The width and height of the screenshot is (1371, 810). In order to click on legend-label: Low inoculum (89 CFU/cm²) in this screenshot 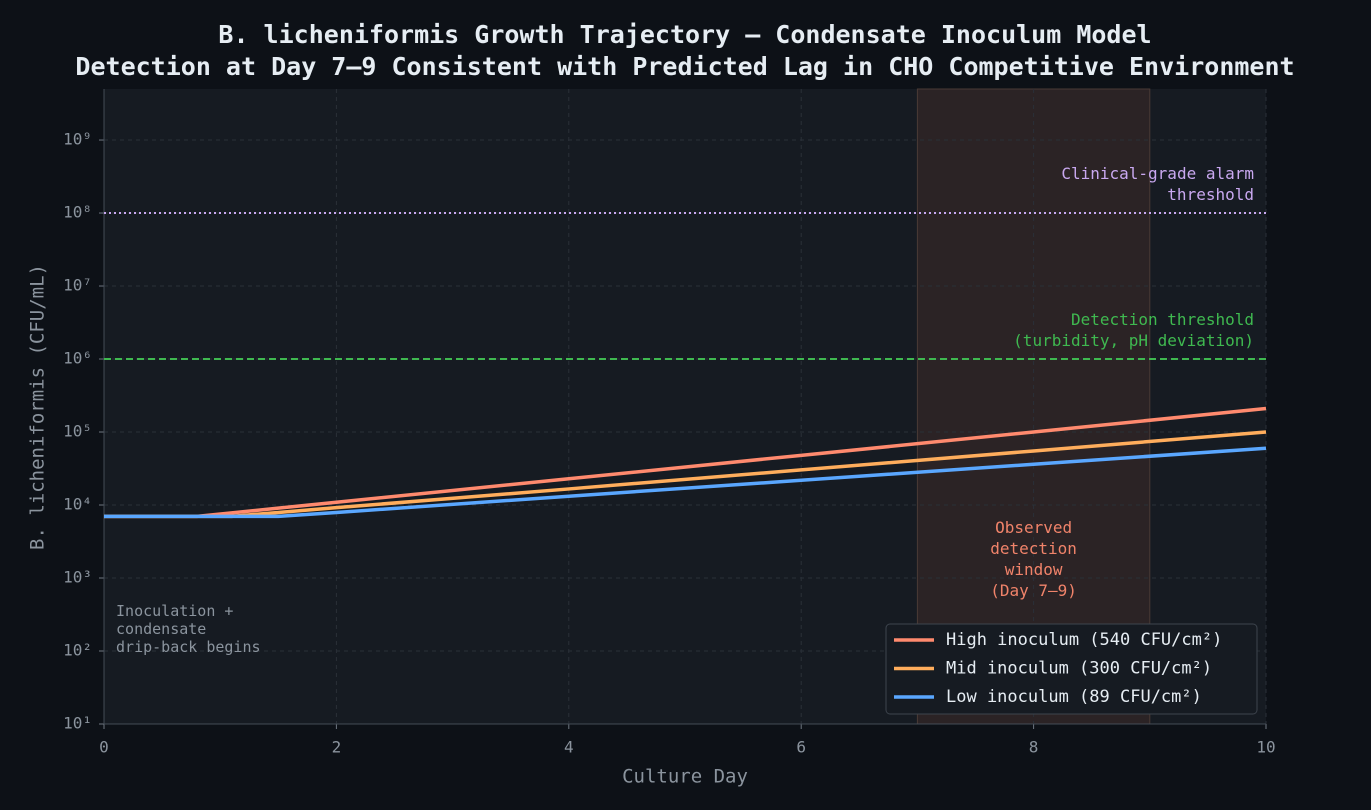, I will do `click(1074, 697)`.